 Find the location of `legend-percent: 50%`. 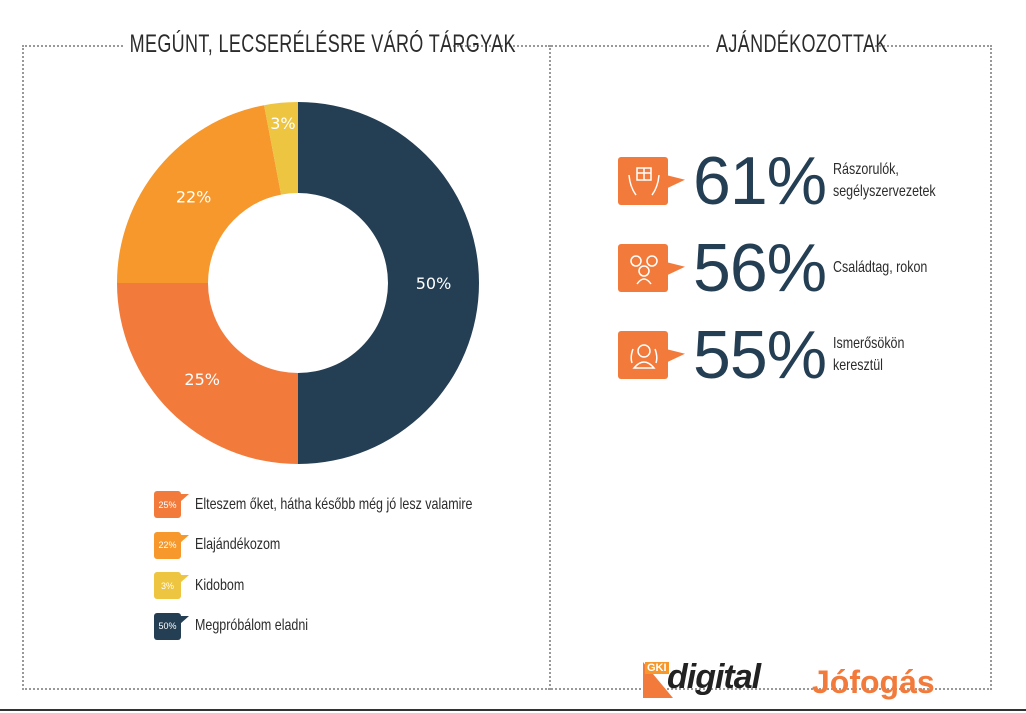

legend-percent: 50% is located at coordinates (167, 626).